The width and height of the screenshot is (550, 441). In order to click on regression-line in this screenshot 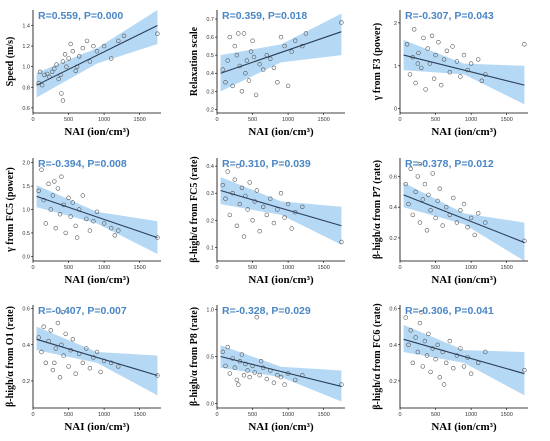, I will do `click(281, 52)`.